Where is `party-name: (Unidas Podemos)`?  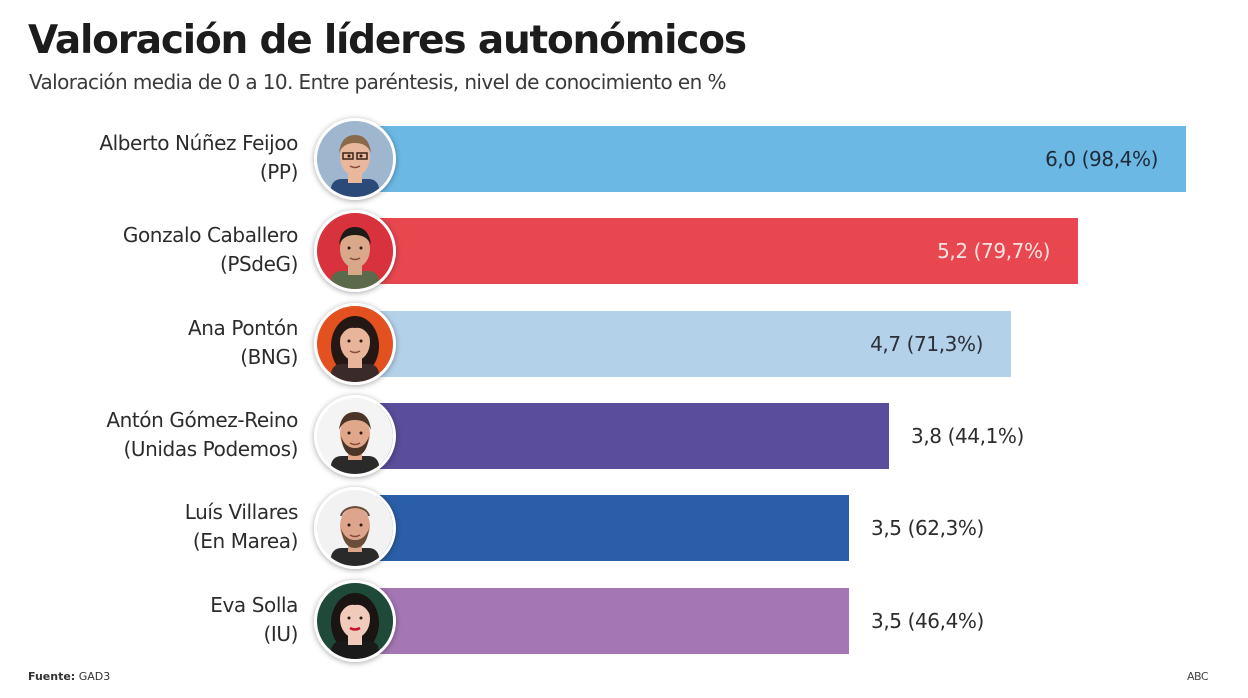
party-name: (Unidas Podemos) is located at coordinates (210, 449).